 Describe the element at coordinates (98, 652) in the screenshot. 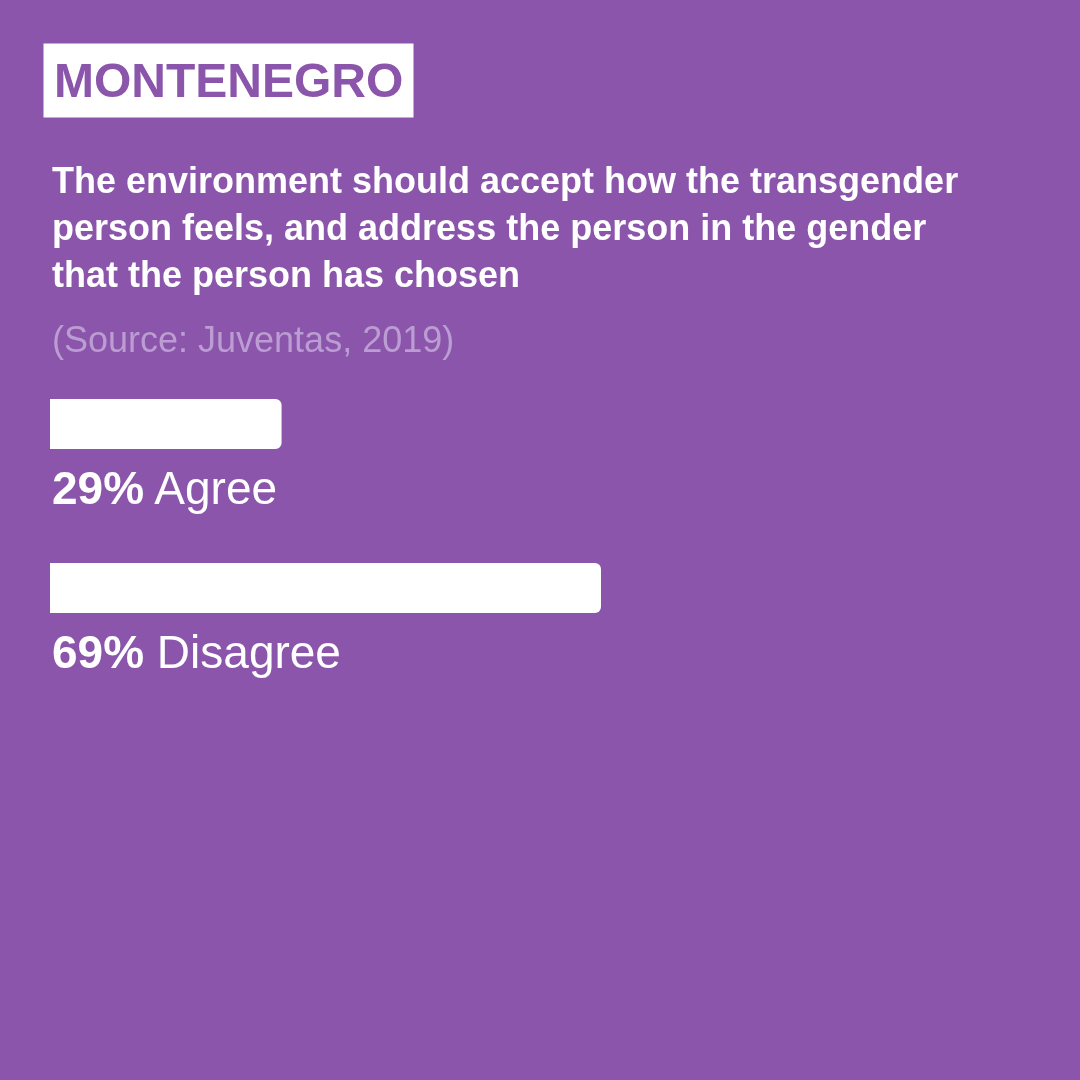

I see `data-label: 69%` at that location.